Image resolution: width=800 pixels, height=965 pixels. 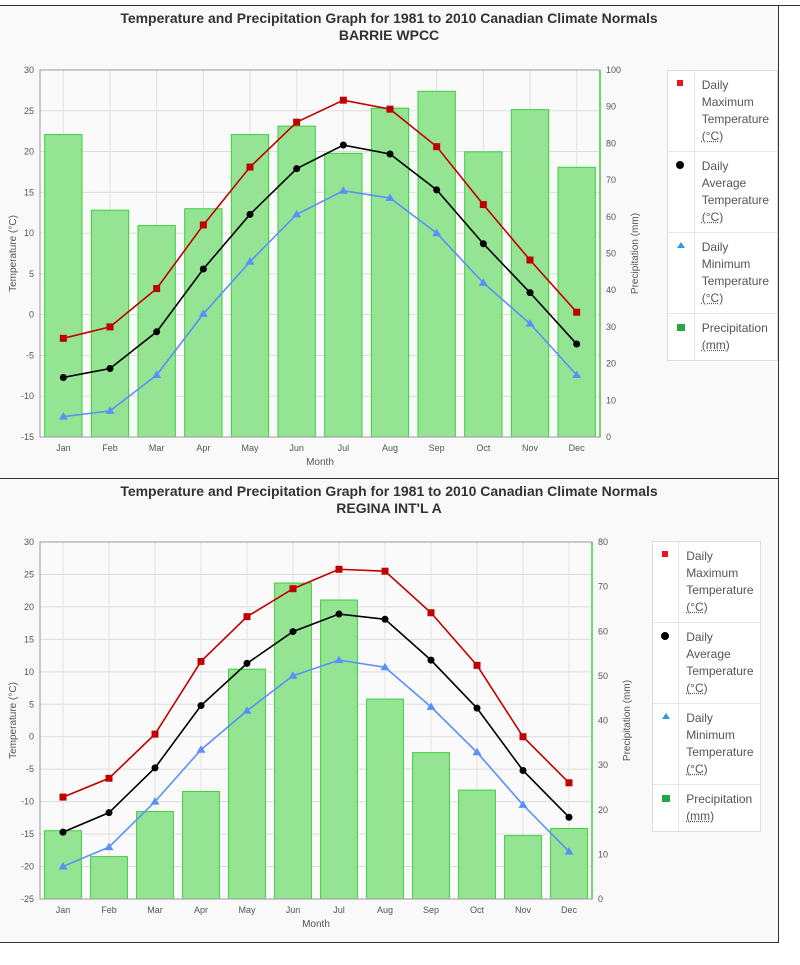 I want to click on y2-tick-label: 50, so click(x=603, y=676).